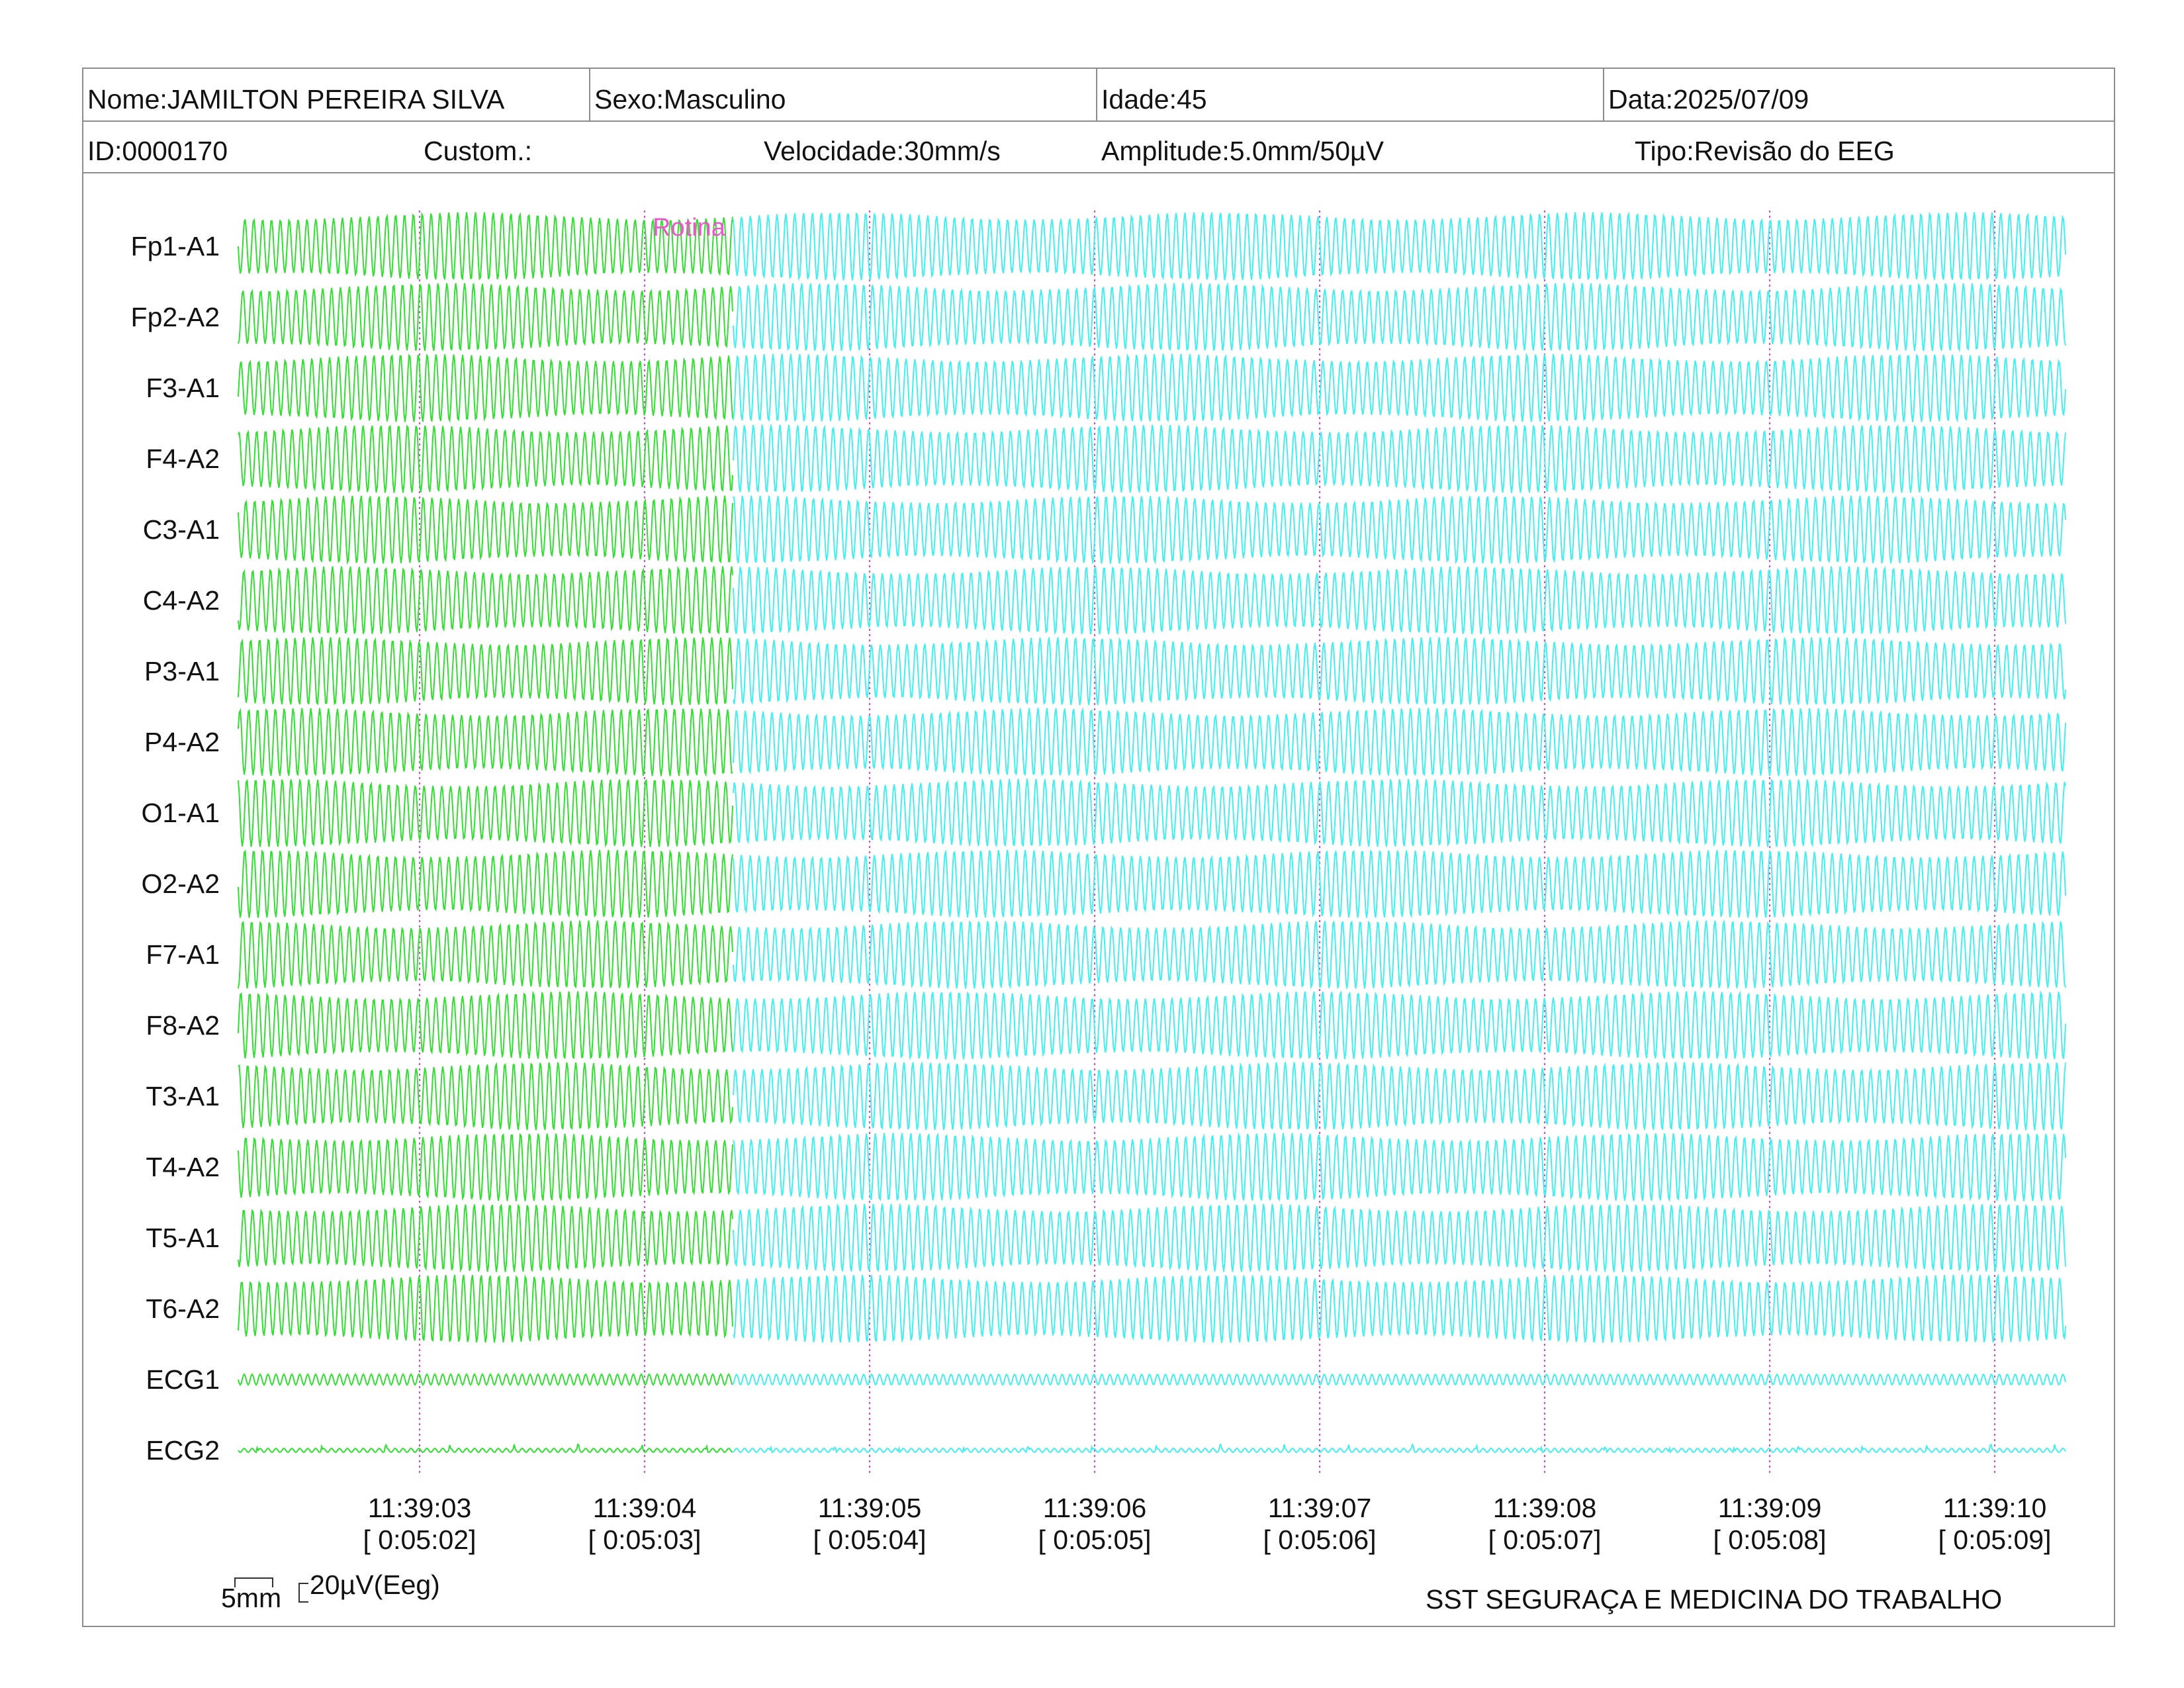 This screenshot has height=1688, width=2184. I want to click on exam-date: Data:2025/07/09, so click(1709, 99).